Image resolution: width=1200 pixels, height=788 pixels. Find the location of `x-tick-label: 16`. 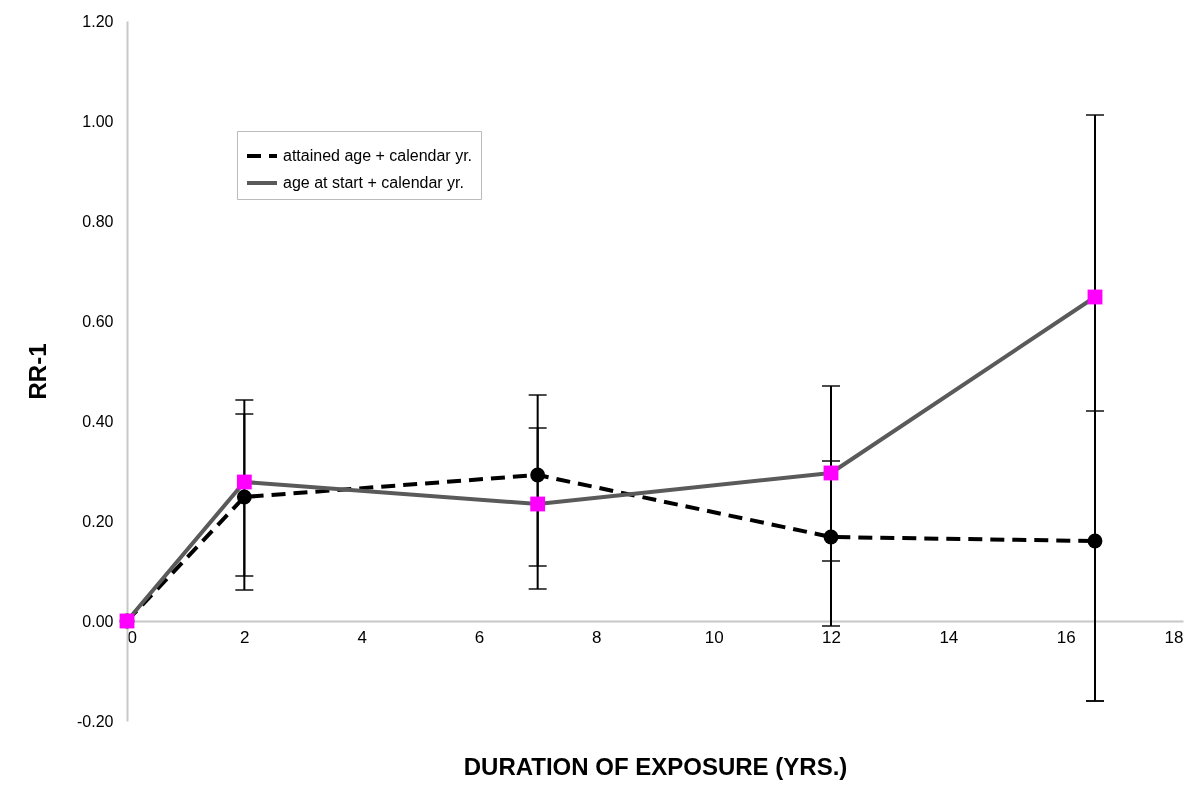

x-tick-label: 16 is located at coordinates (1066, 637).